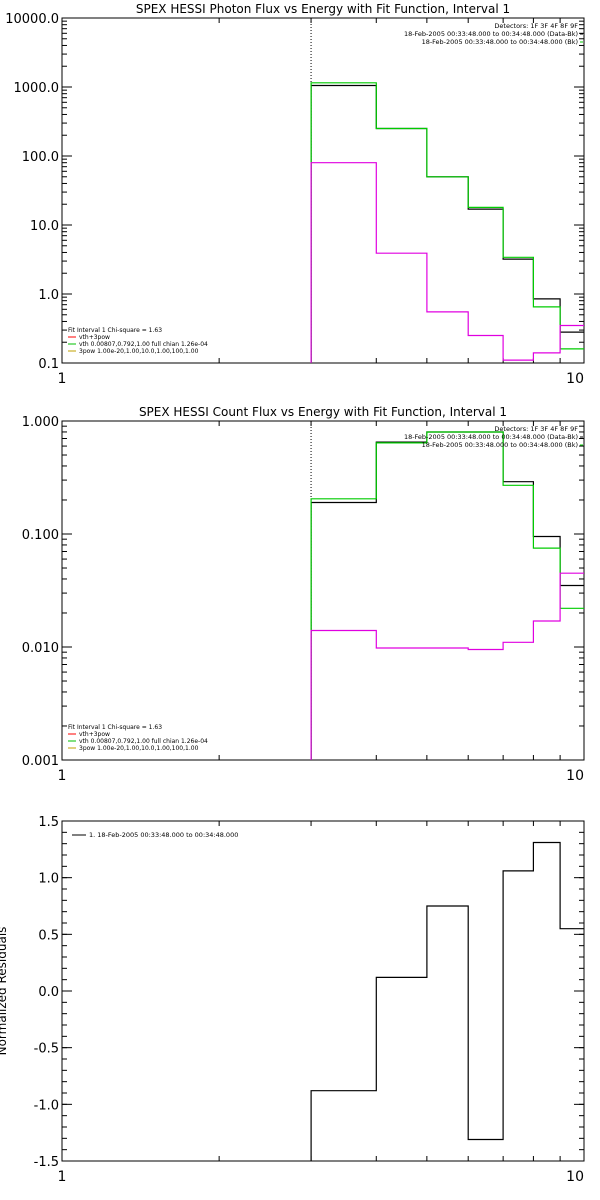 This screenshot has height=1200, width=600. What do you see at coordinates (40, 535) in the screenshot?
I see `y-tick-label: 0.100` at bounding box center [40, 535].